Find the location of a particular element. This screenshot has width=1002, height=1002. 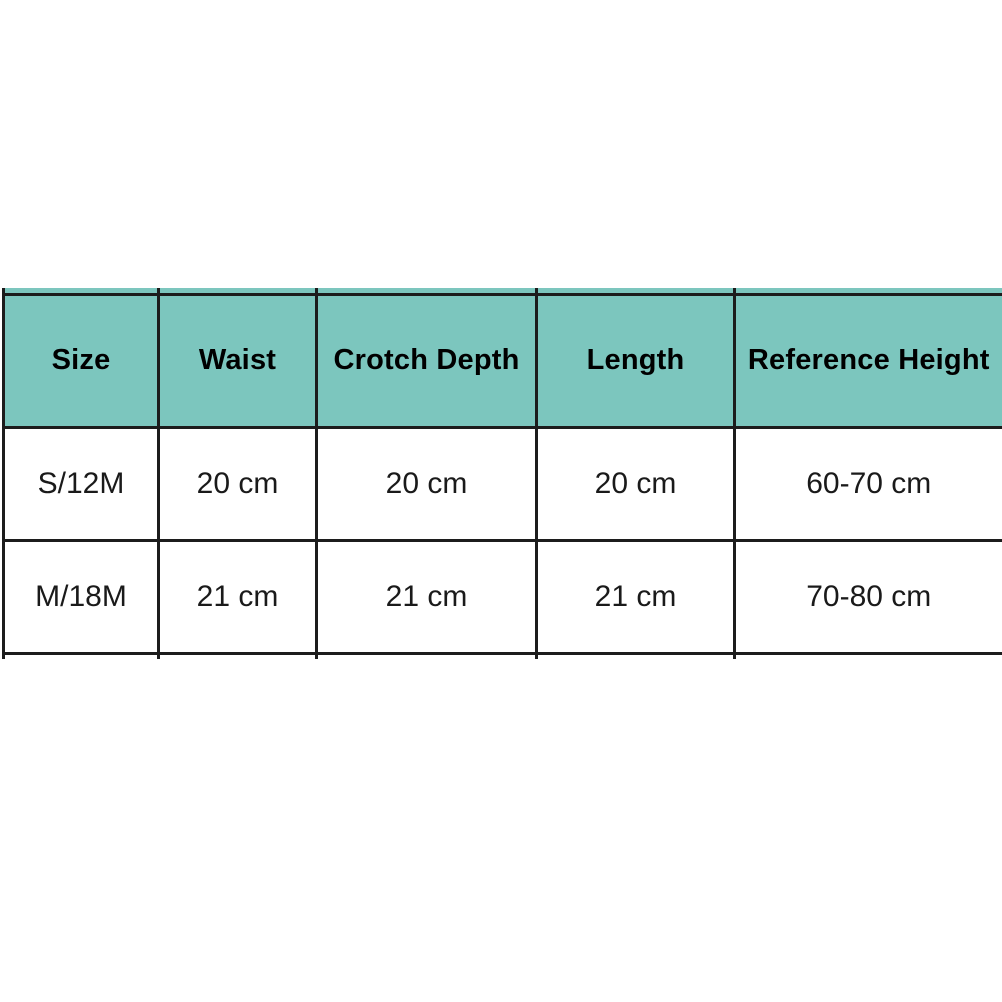

col-header-waist: Waist is located at coordinates (237, 360).